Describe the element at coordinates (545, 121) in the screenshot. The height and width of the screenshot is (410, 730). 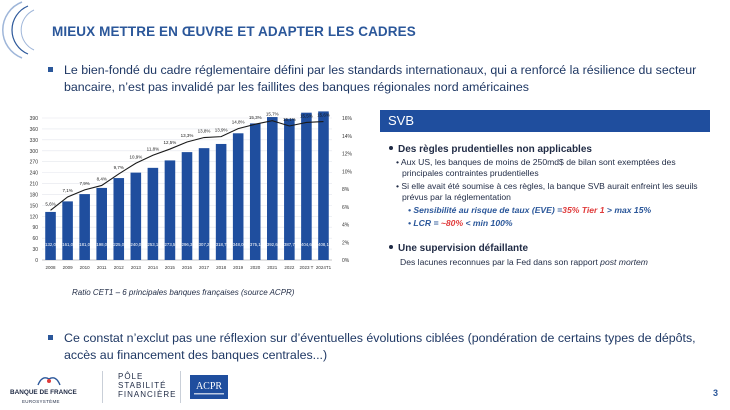
I see `svb-header: SVB` at that location.